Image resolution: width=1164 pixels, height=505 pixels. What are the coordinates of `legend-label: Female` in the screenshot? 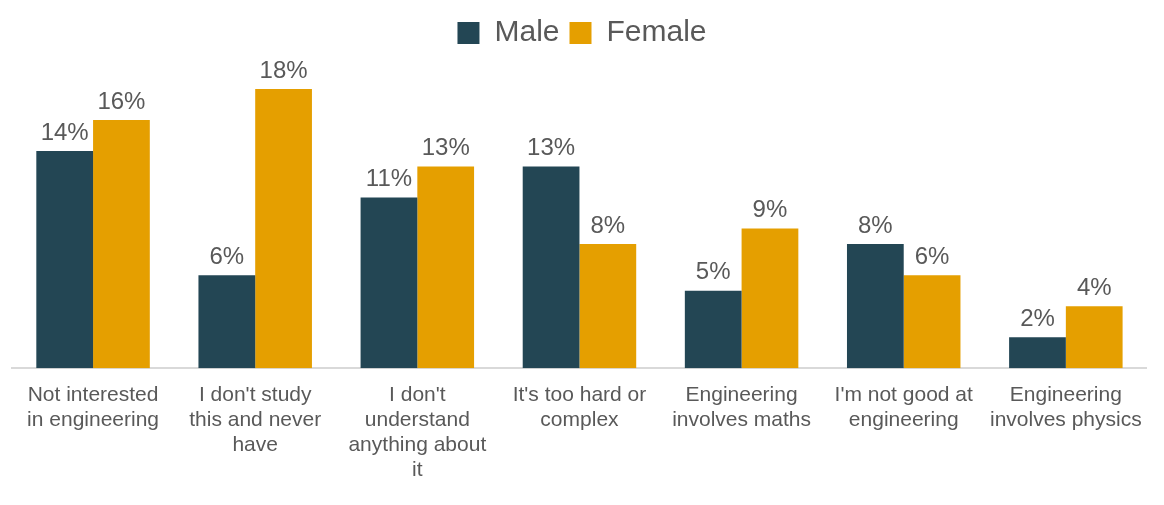 It's located at (656, 31).